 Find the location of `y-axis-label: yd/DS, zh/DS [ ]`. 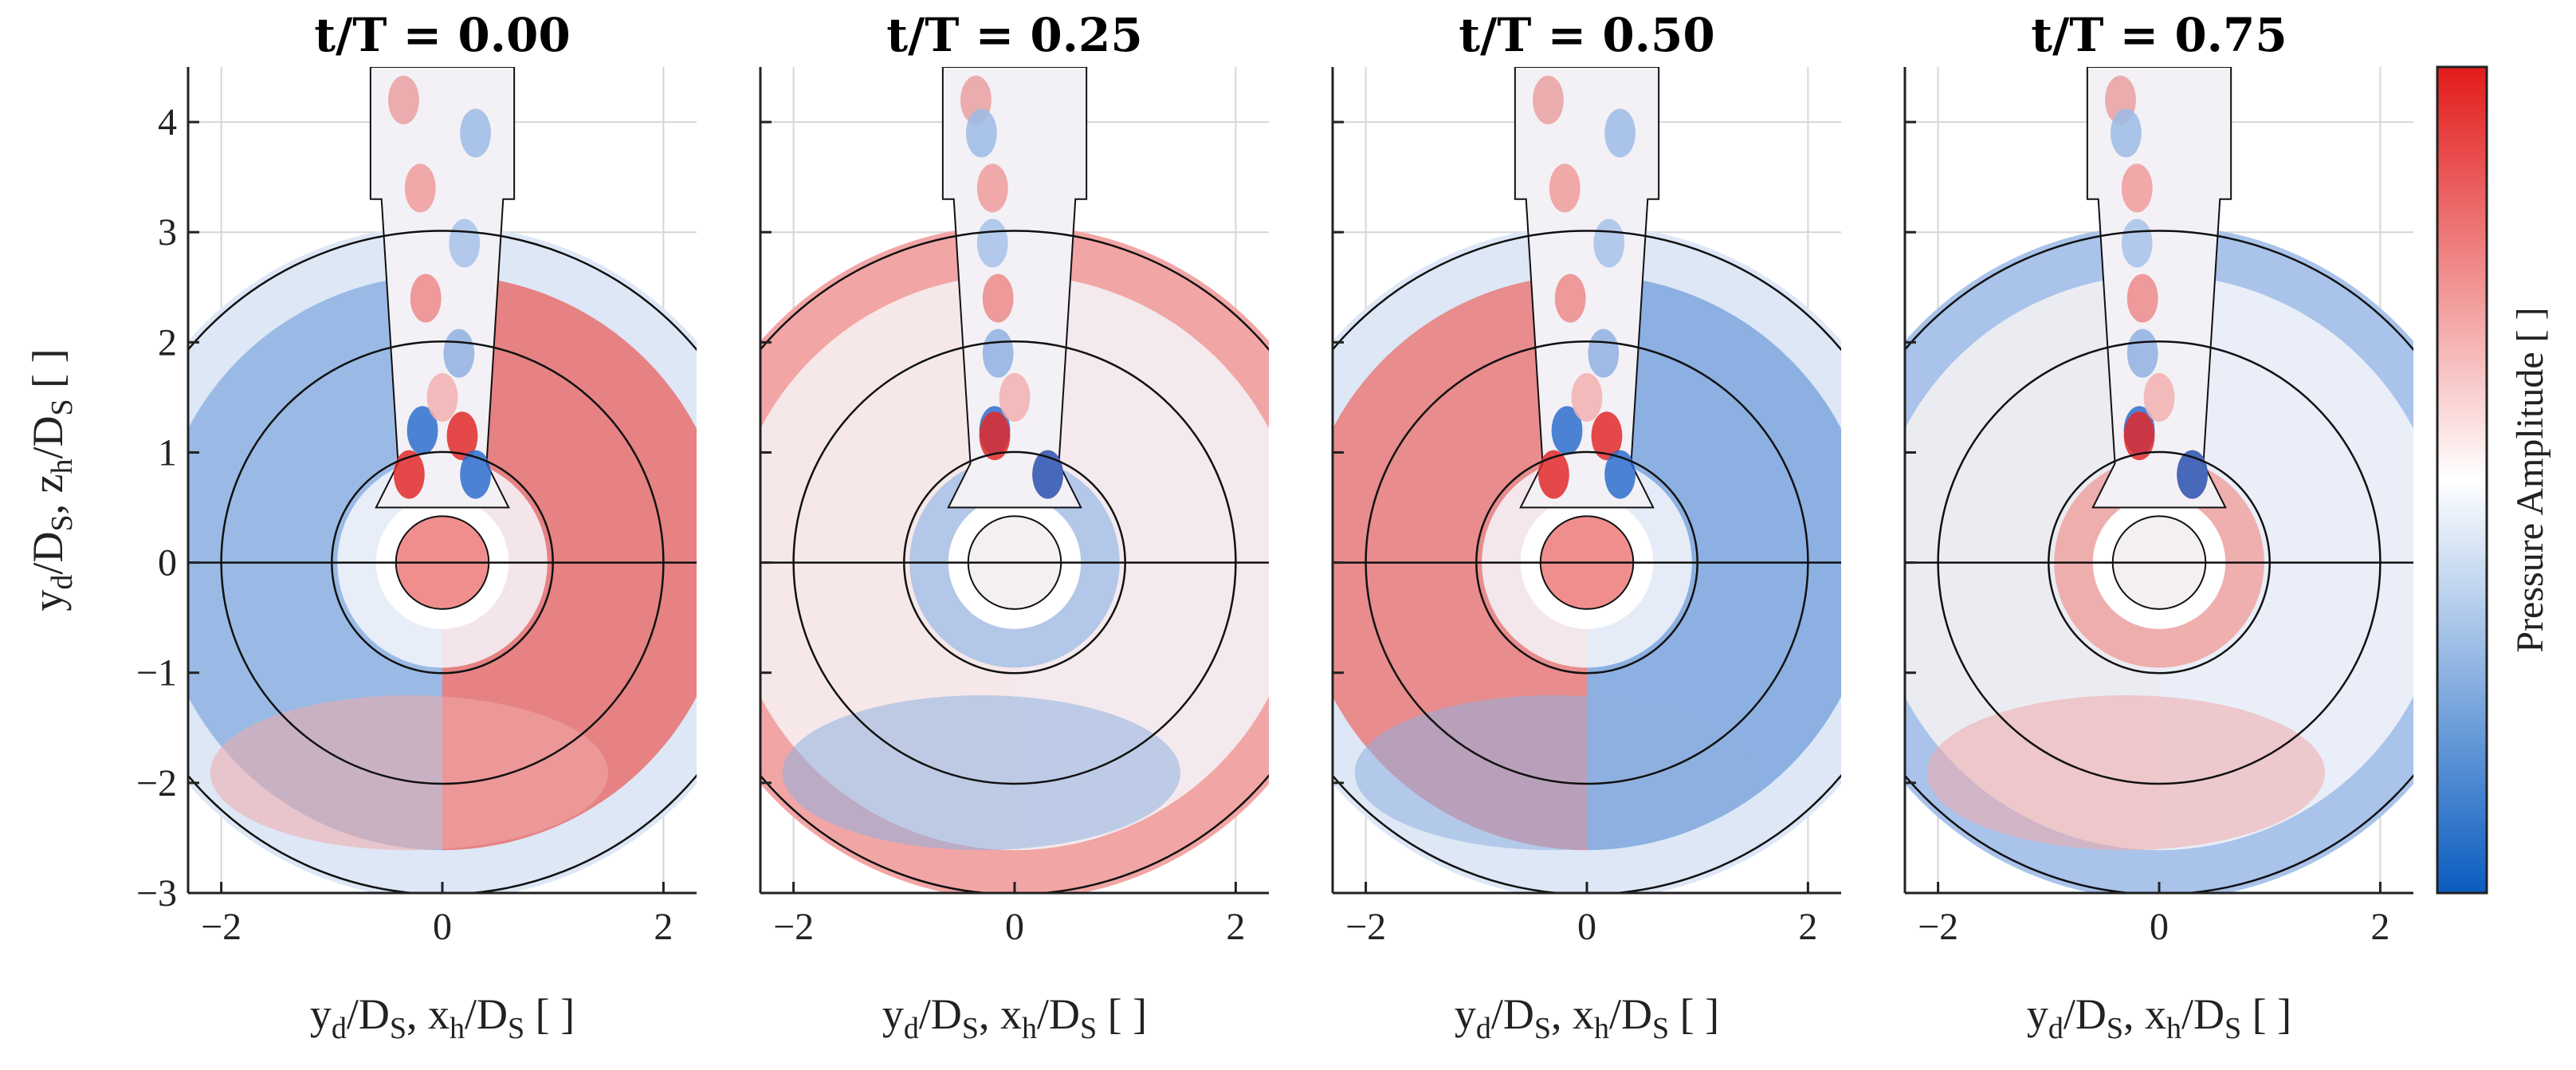

y-axis-label: yd/DS, zh/DS [ ] is located at coordinates (51, 479).